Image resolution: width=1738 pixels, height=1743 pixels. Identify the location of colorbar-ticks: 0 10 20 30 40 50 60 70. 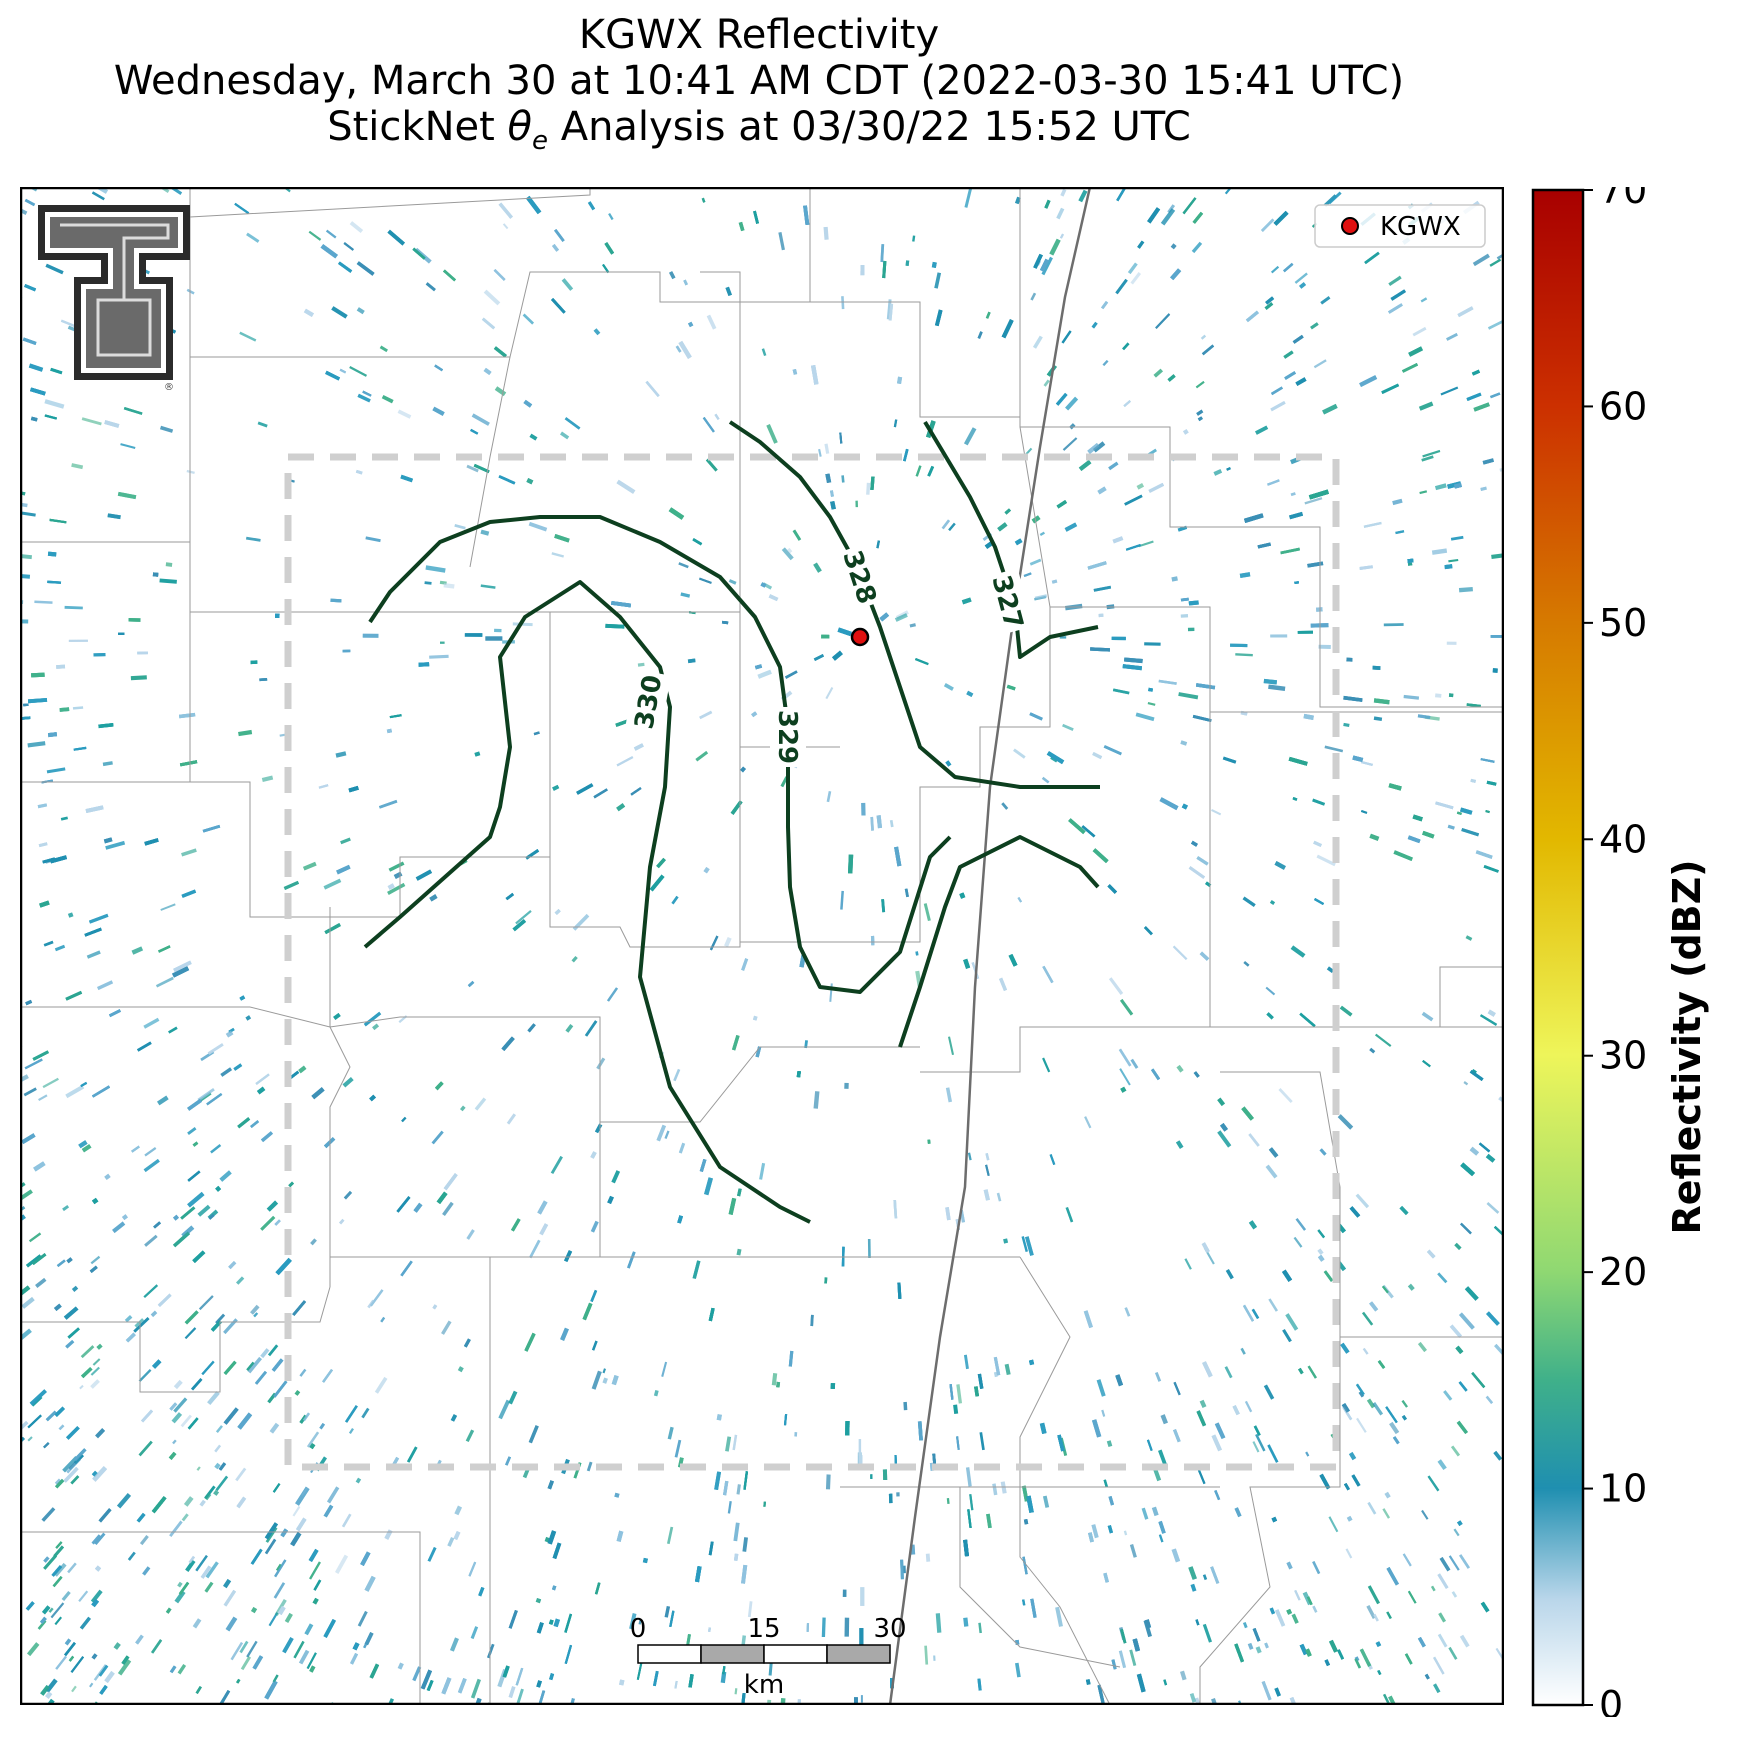
(1615, 952).